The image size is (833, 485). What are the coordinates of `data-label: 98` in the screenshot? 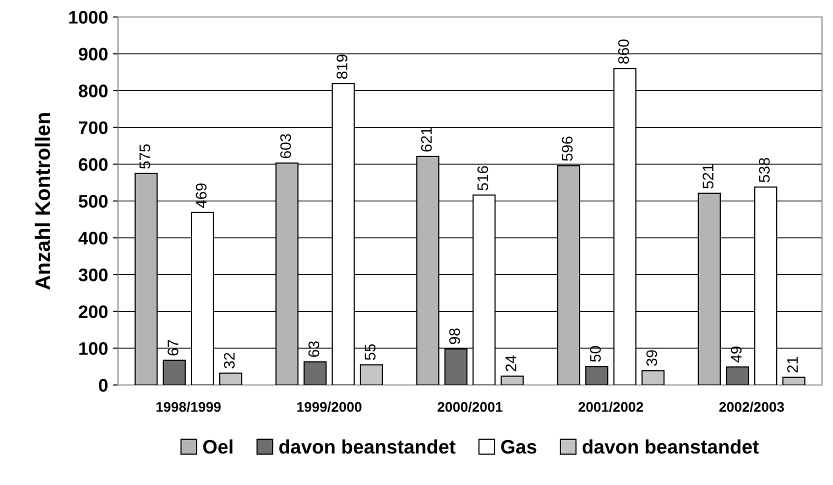 It's located at (454, 336).